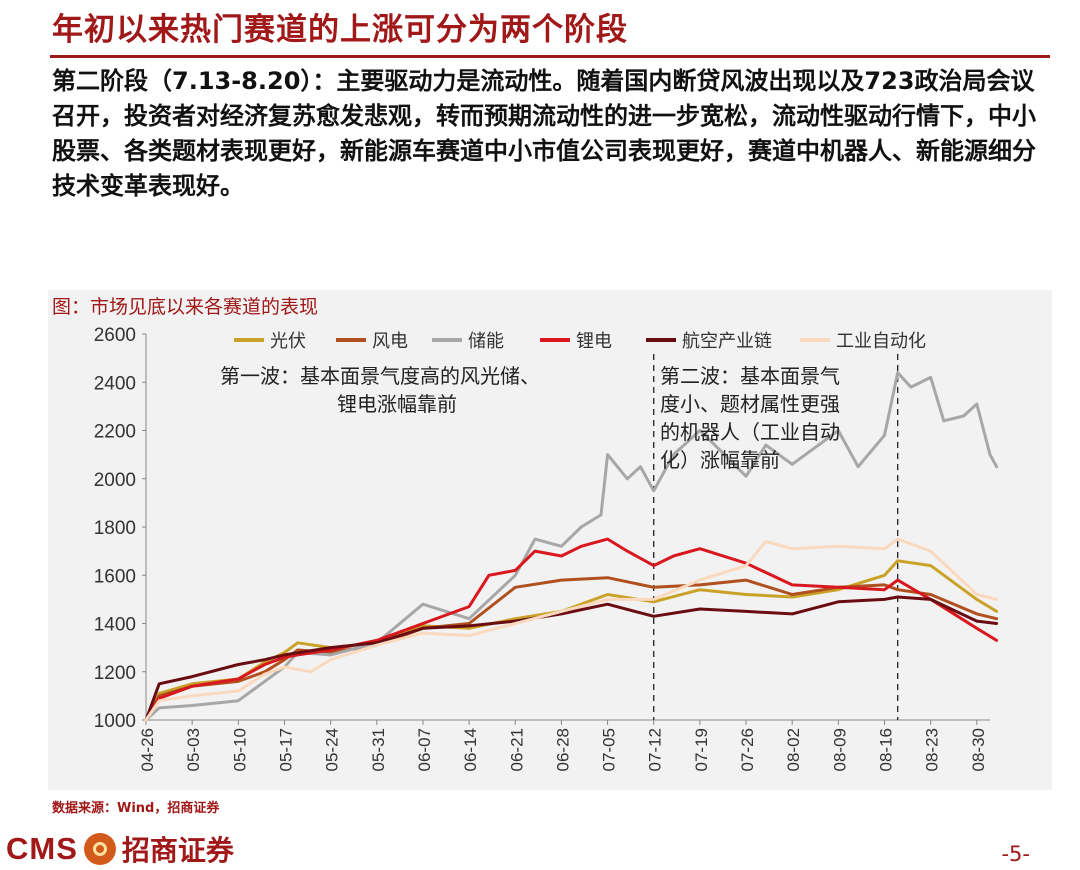 This screenshot has height=870, width=1080. Describe the element at coordinates (397, 404) in the screenshot. I see `annotation-line: 锂电涨幅靠前` at that location.